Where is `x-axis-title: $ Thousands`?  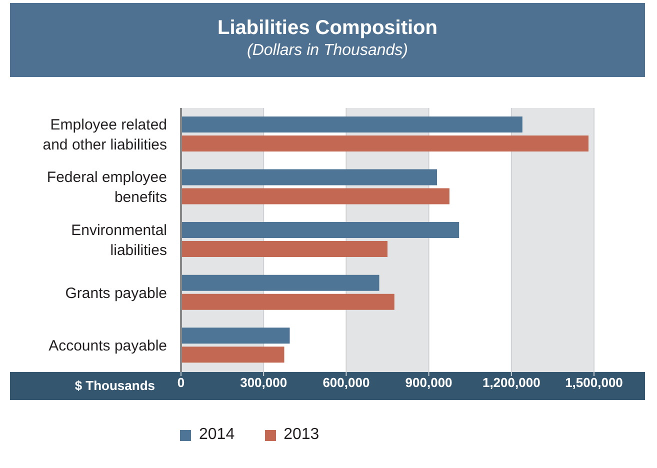 x-axis-title: $ Thousands is located at coordinates (114, 385).